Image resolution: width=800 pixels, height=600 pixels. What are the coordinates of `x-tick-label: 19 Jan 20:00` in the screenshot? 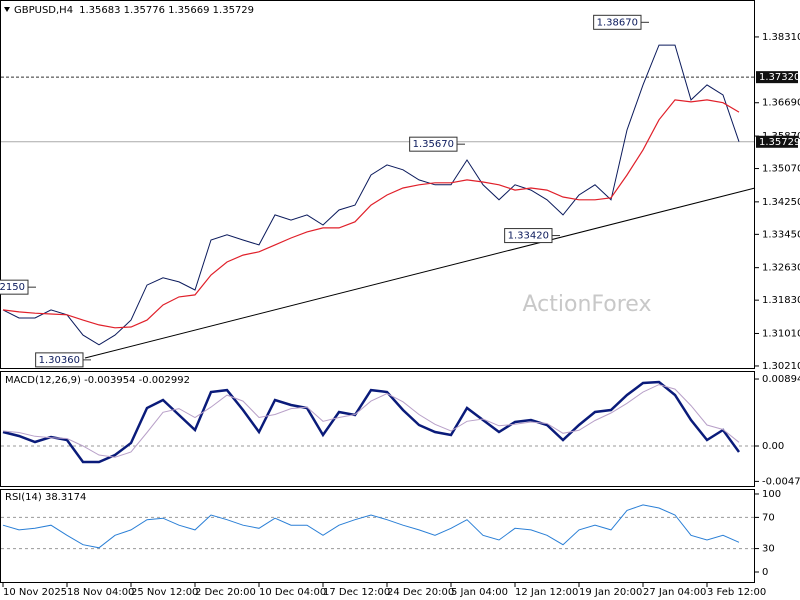 It's located at (610, 592).